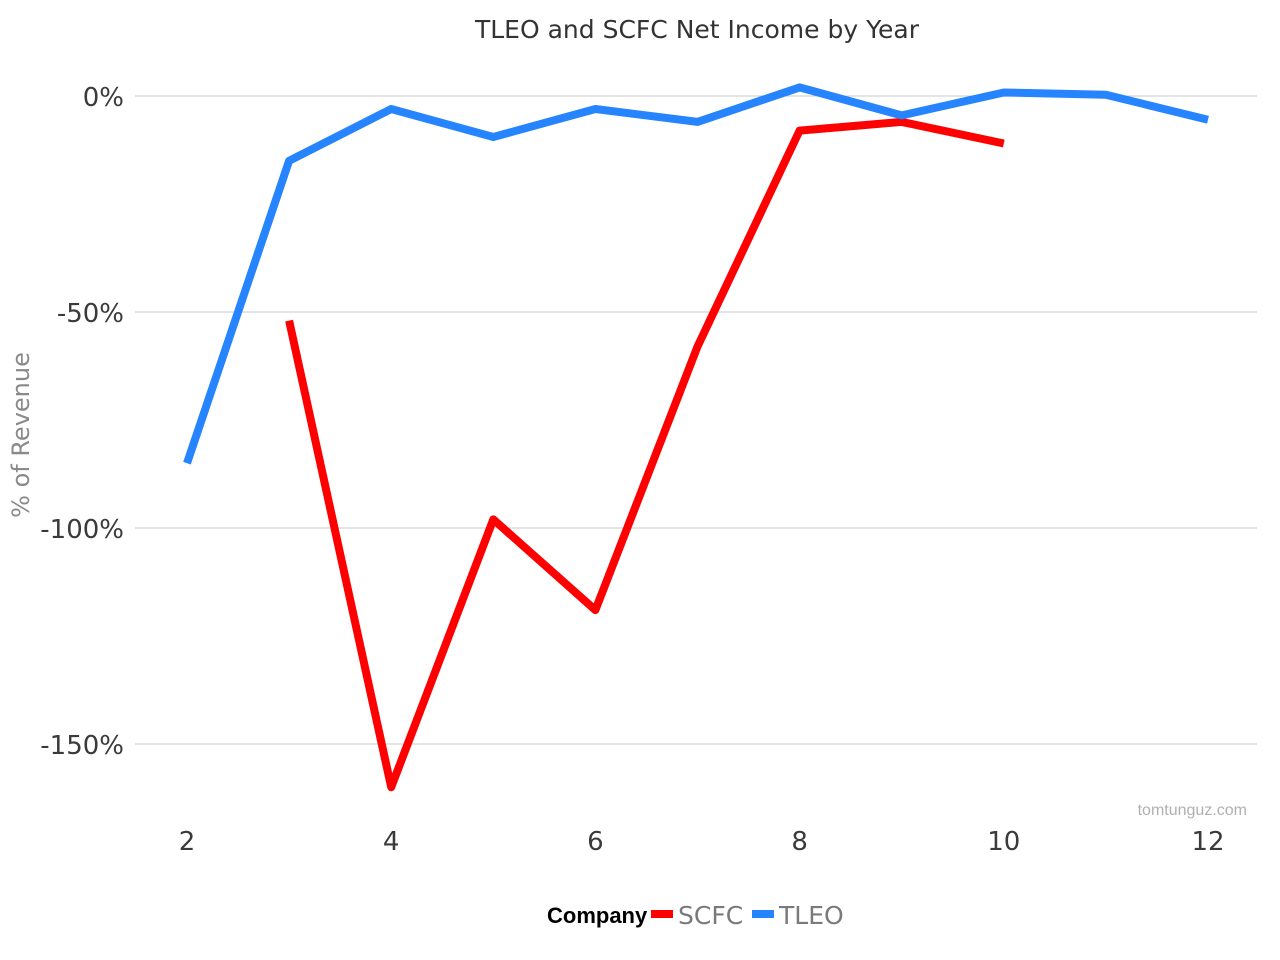 This screenshot has height=960, width=1280. What do you see at coordinates (1207, 842) in the screenshot?
I see `x-tick-label: 12` at bounding box center [1207, 842].